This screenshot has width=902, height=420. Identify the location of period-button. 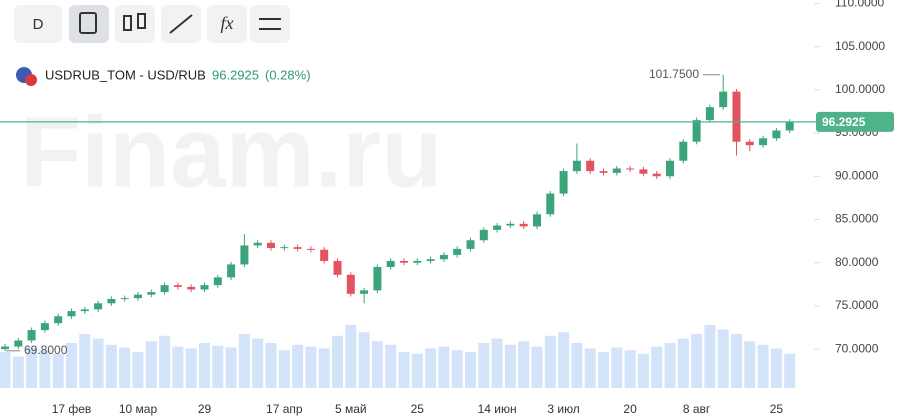
(38, 24).